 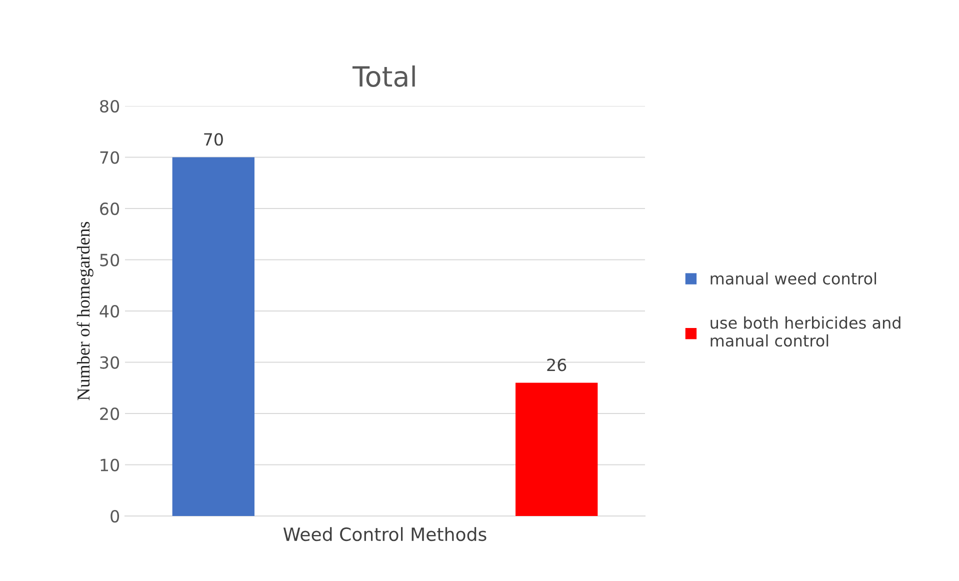 I want to click on y-tick-label: 20, so click(x=110, y=413).